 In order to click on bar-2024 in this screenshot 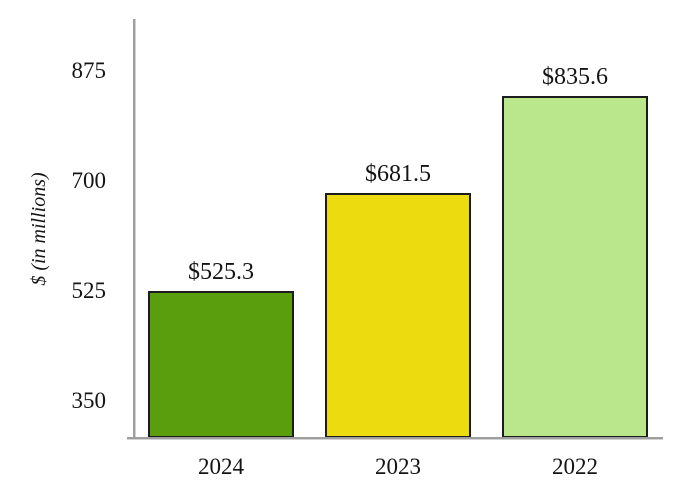, I will do `click(221, 364)`.